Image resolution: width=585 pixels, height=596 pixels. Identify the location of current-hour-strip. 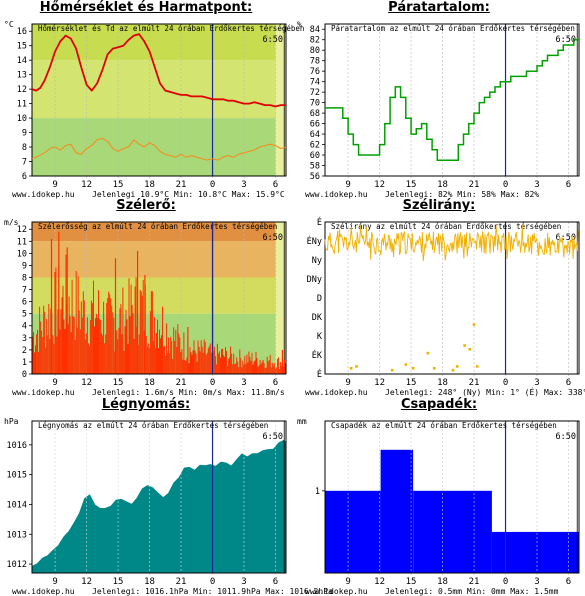
(280, 100).